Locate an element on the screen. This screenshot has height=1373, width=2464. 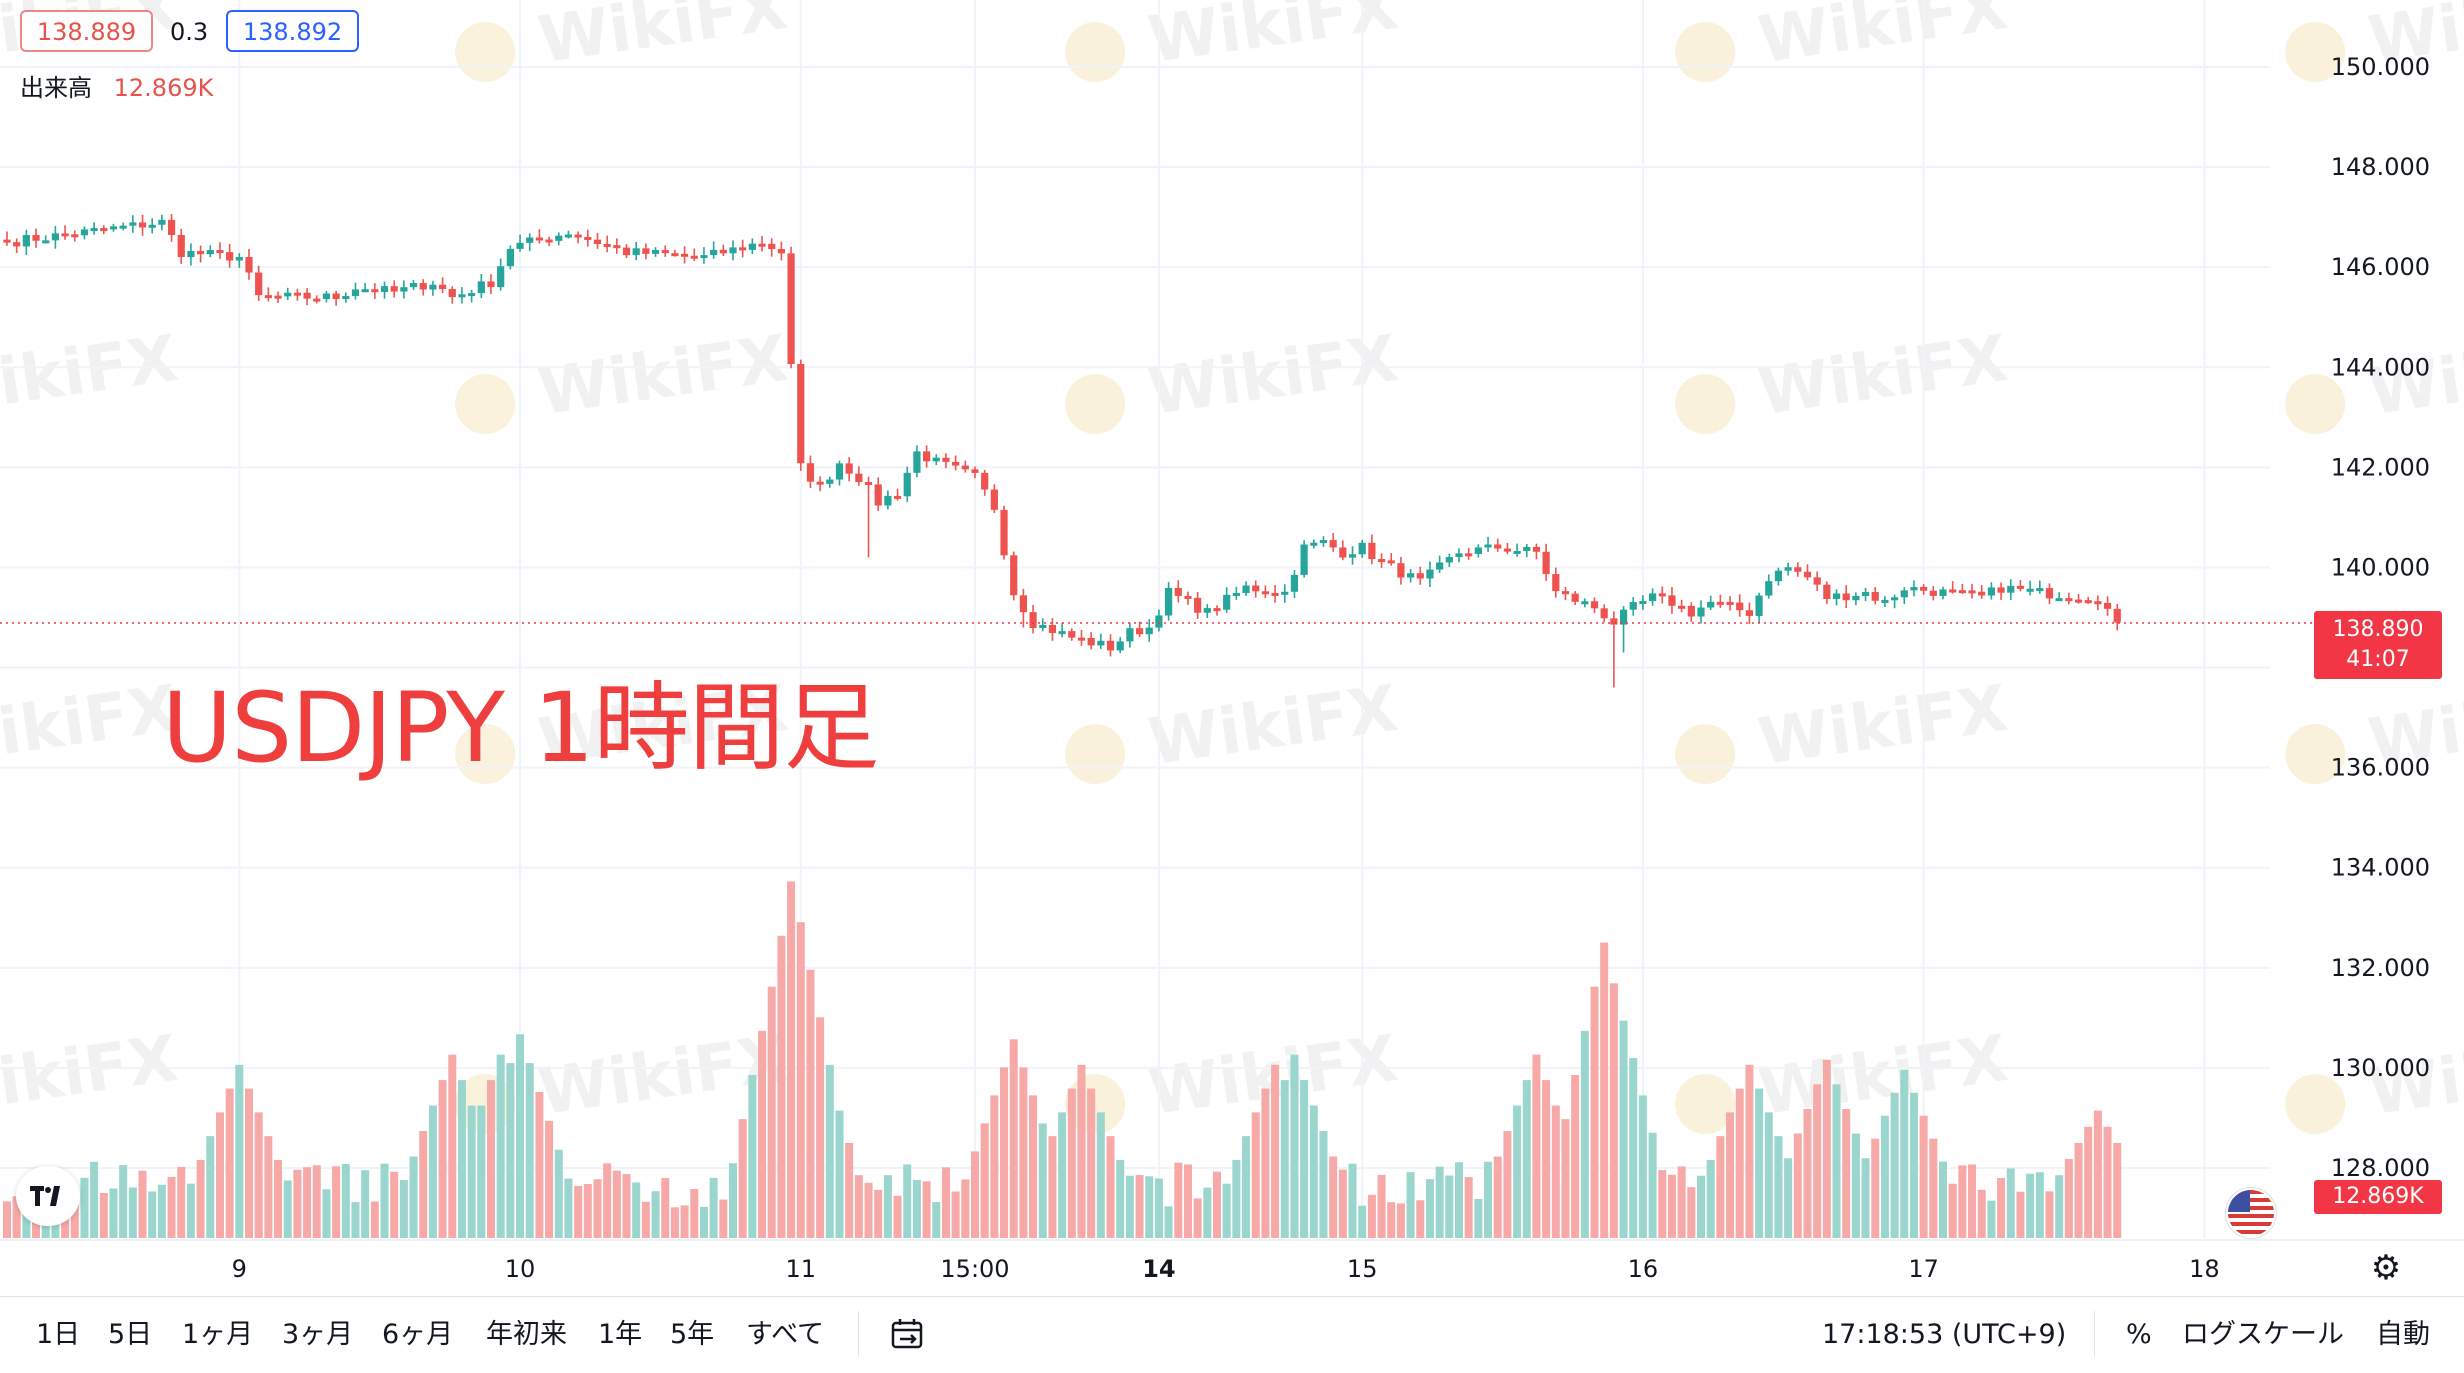
range-5y-button: 5年 is located at coordinates (692, 1334).